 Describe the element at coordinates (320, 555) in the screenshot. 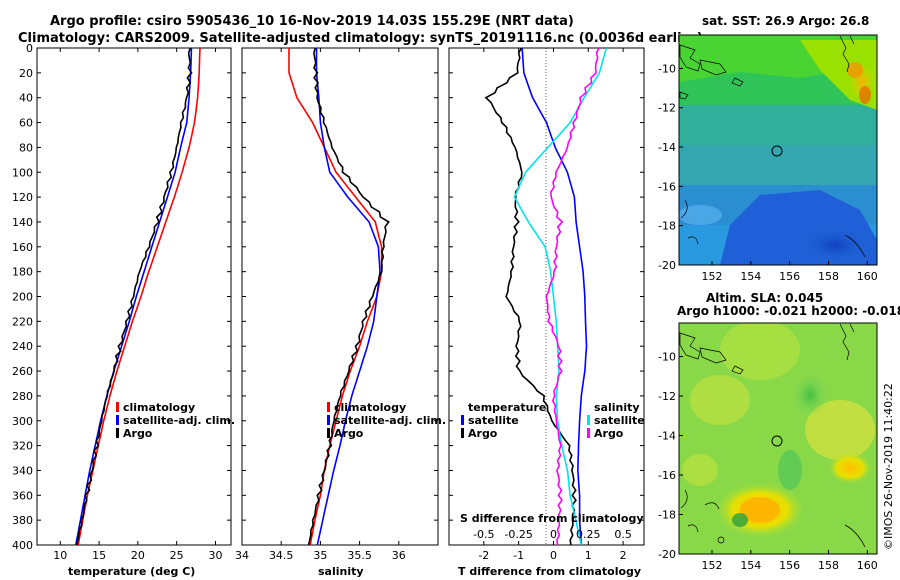

I see `x-tick-label: 35` at that location.